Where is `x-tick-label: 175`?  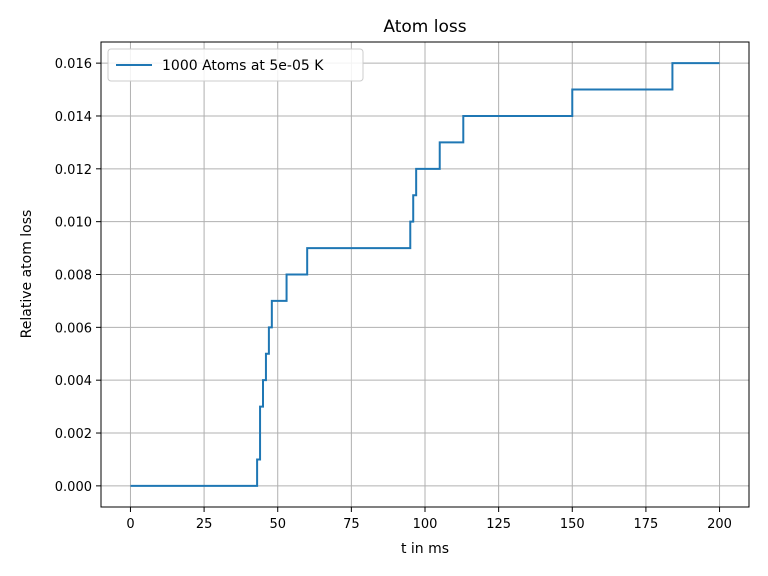
x-tick-label: 175 is located at coordinates (645, 524).